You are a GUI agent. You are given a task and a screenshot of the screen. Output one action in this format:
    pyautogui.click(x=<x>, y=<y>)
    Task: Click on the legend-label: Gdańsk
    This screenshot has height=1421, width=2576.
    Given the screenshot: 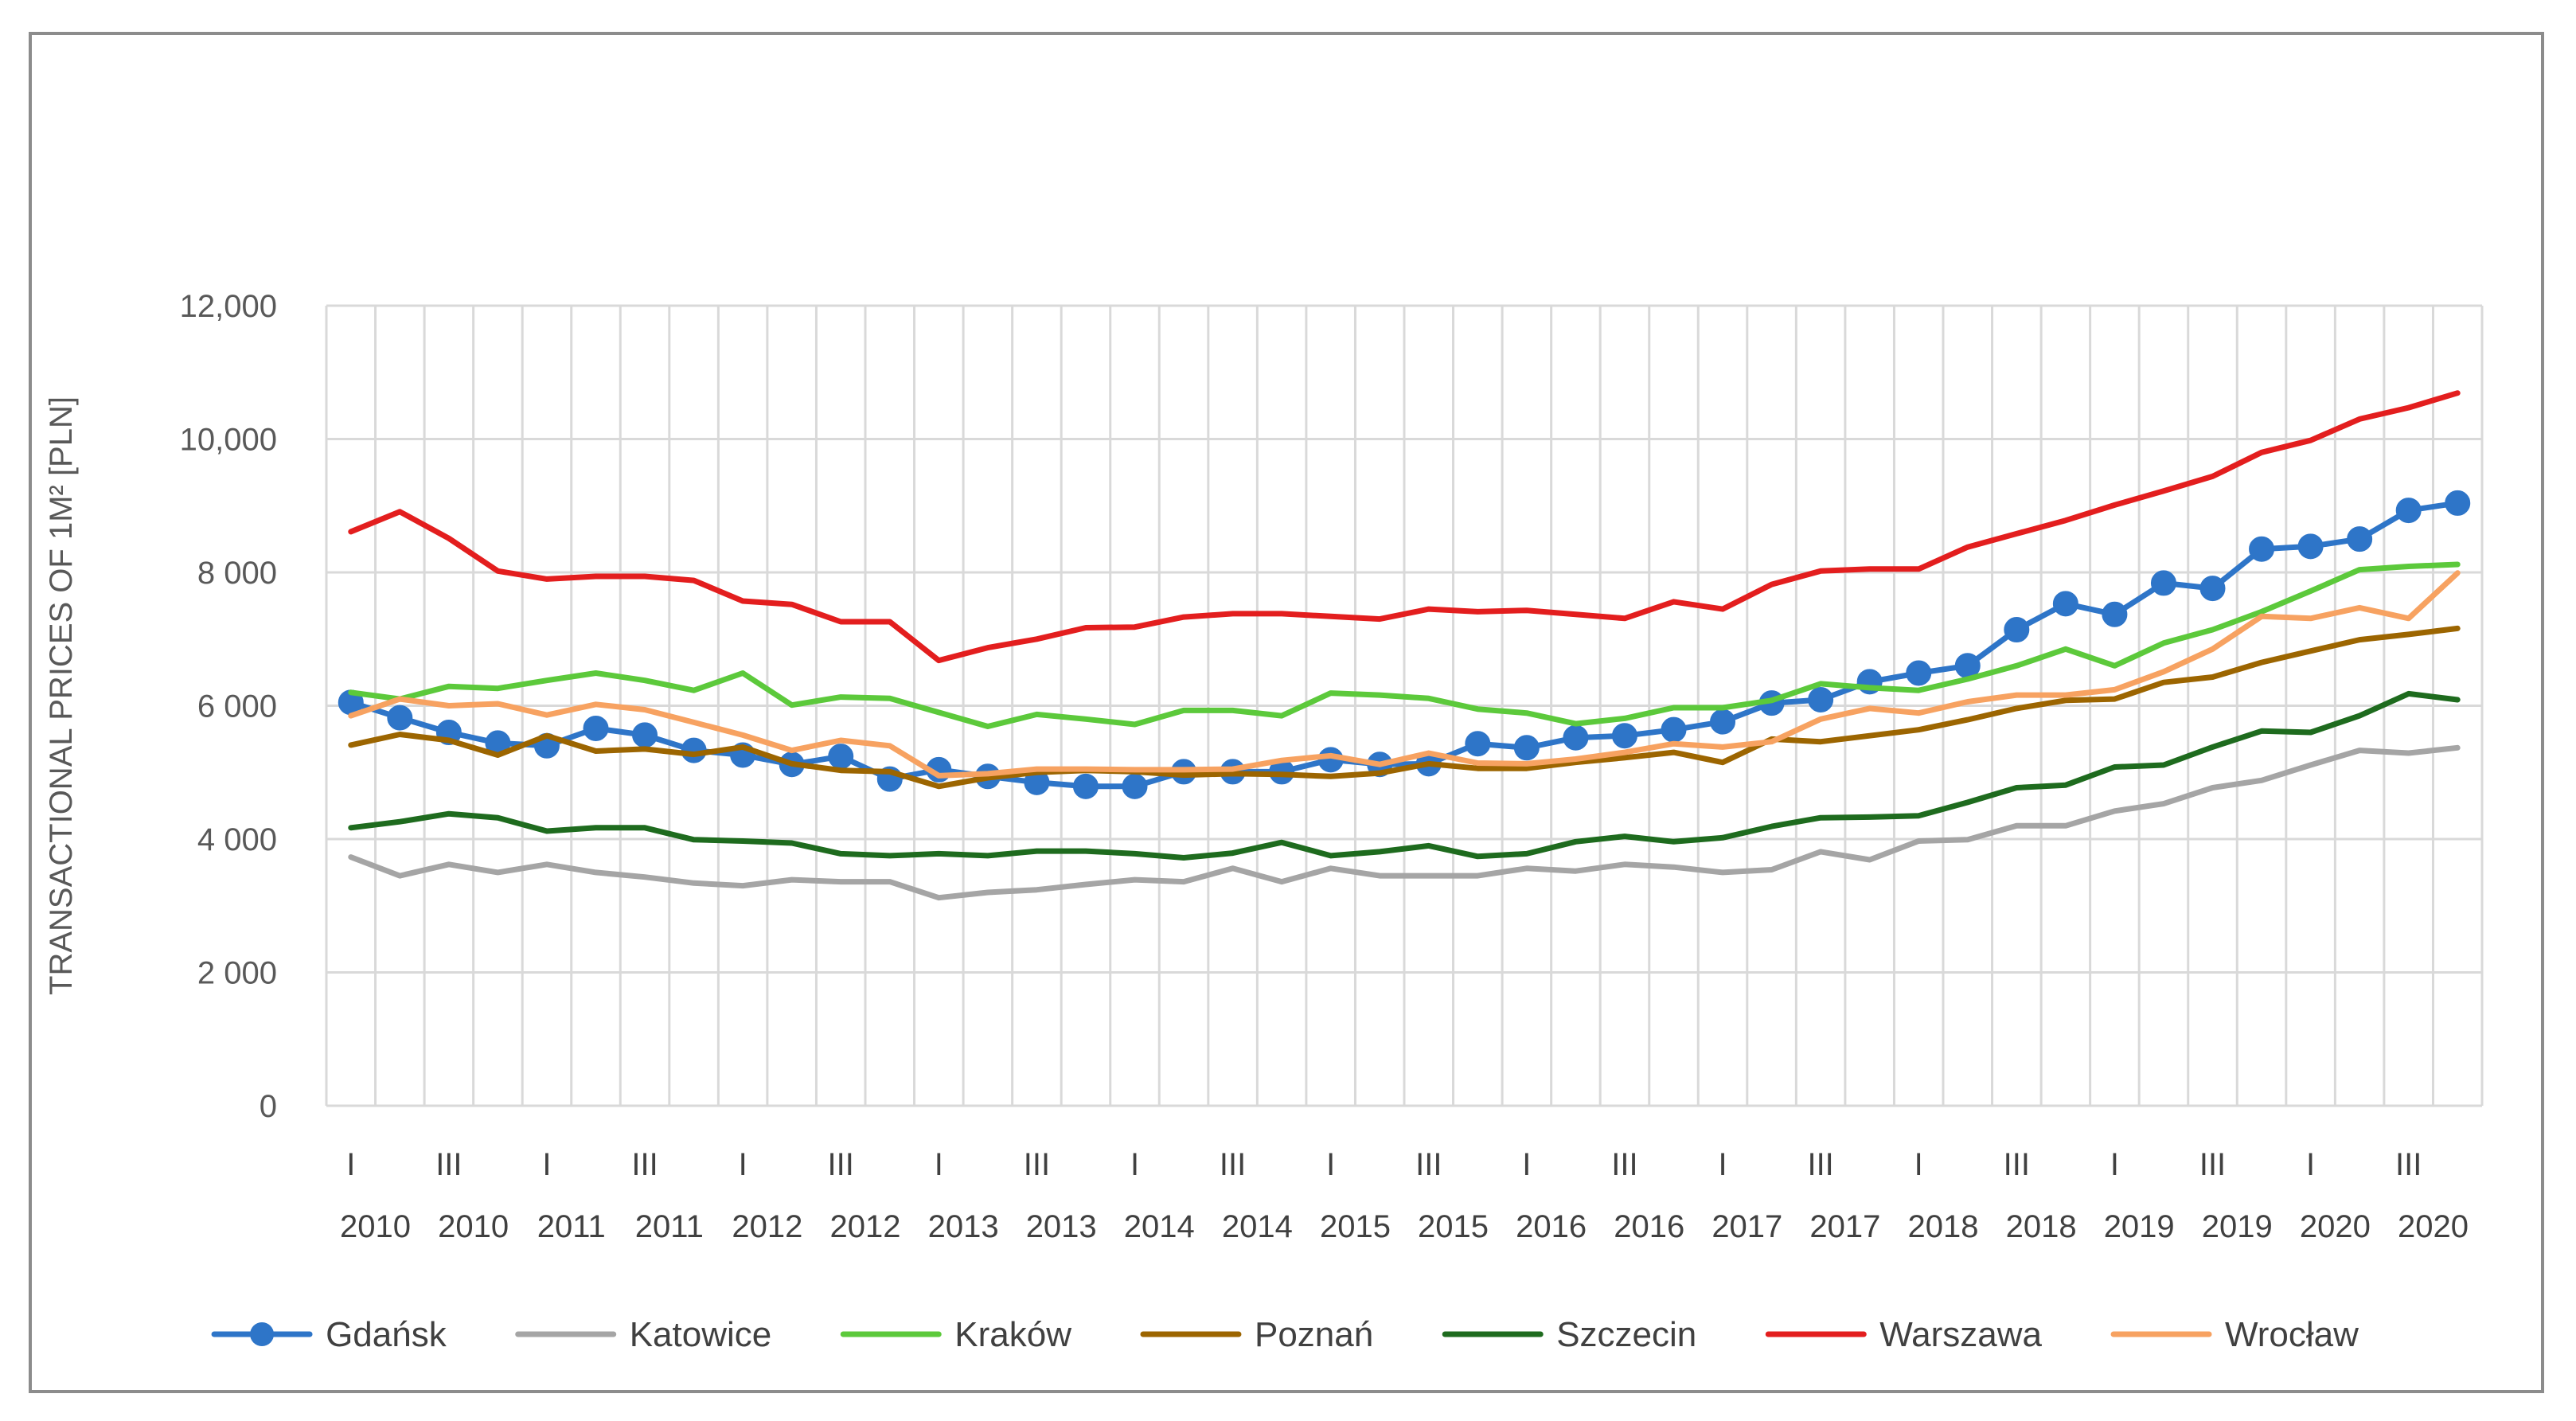 What is the action you would take?
    pyautogui.click(x=386, y=1334)
    